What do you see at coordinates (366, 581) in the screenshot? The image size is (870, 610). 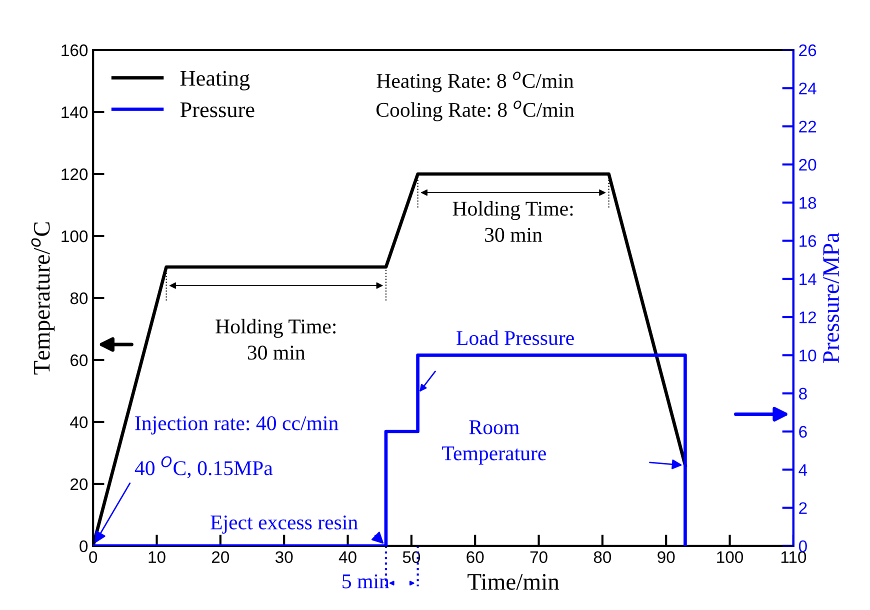 I see `text: 5 min` at bounding box center [366, 581].